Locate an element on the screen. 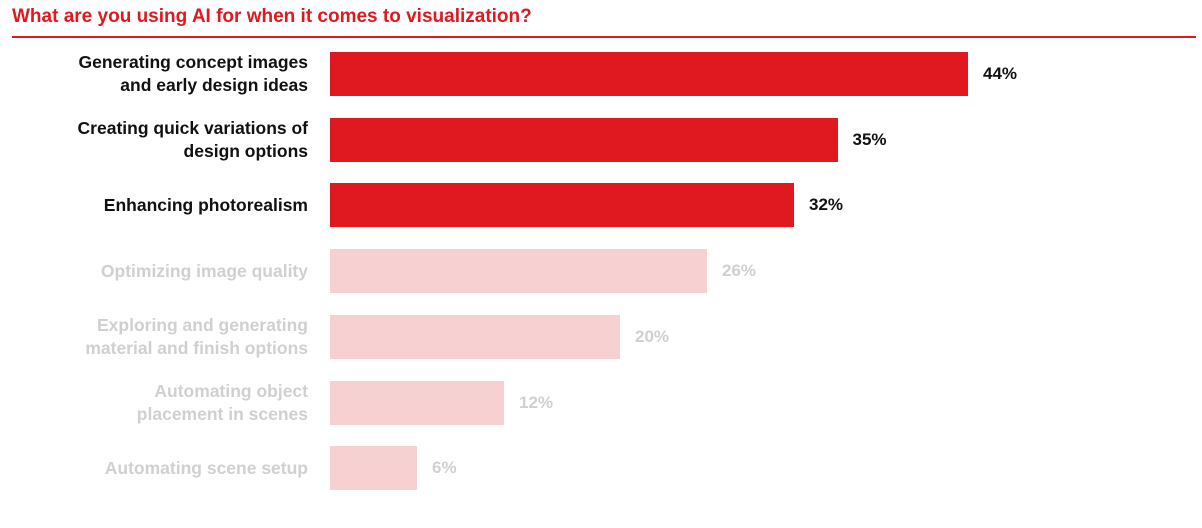 This screenshot has height=528, width=1202. category-label-line: Enhancing photorealism is located at coordinates (205, 204).